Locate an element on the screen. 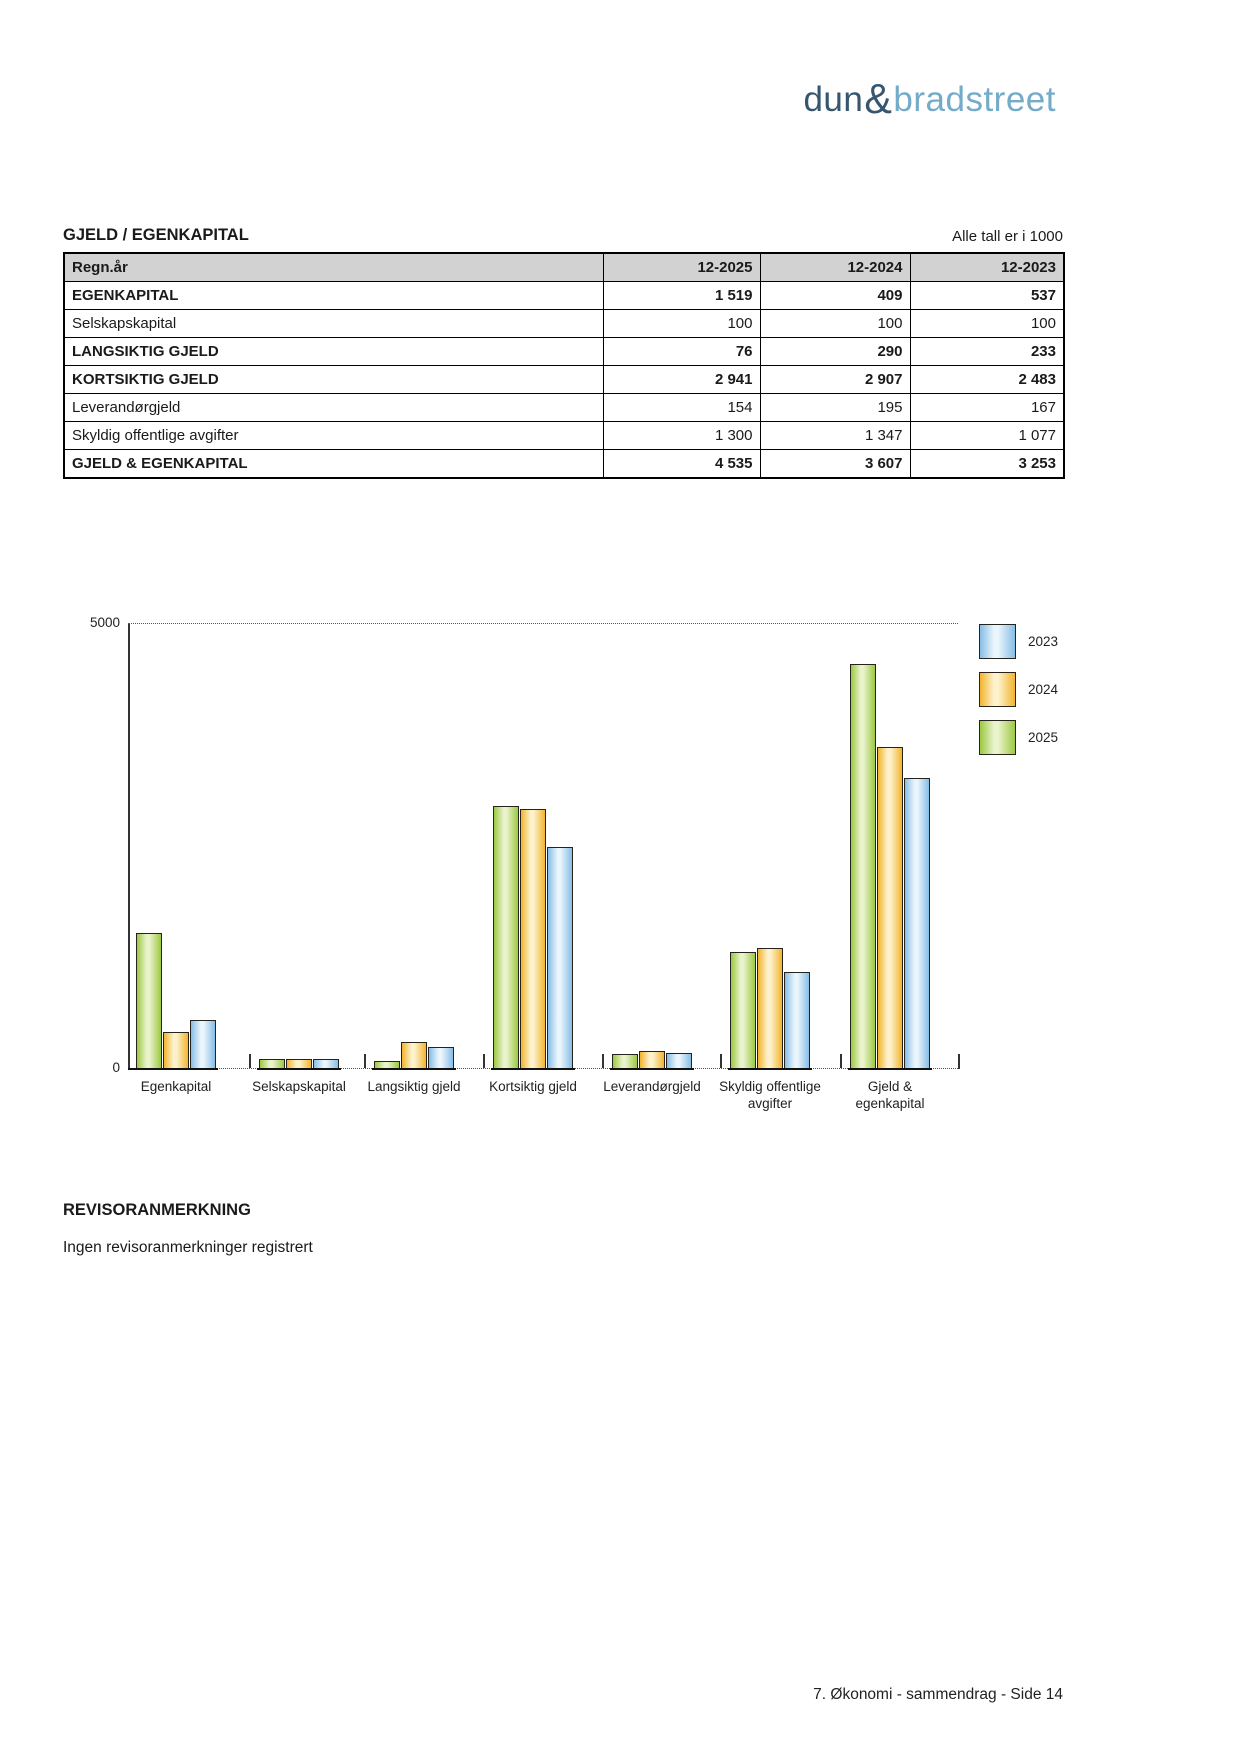 The image size is (1241, 1754). row-value: 1 300 is located at coordinates (681, 435).